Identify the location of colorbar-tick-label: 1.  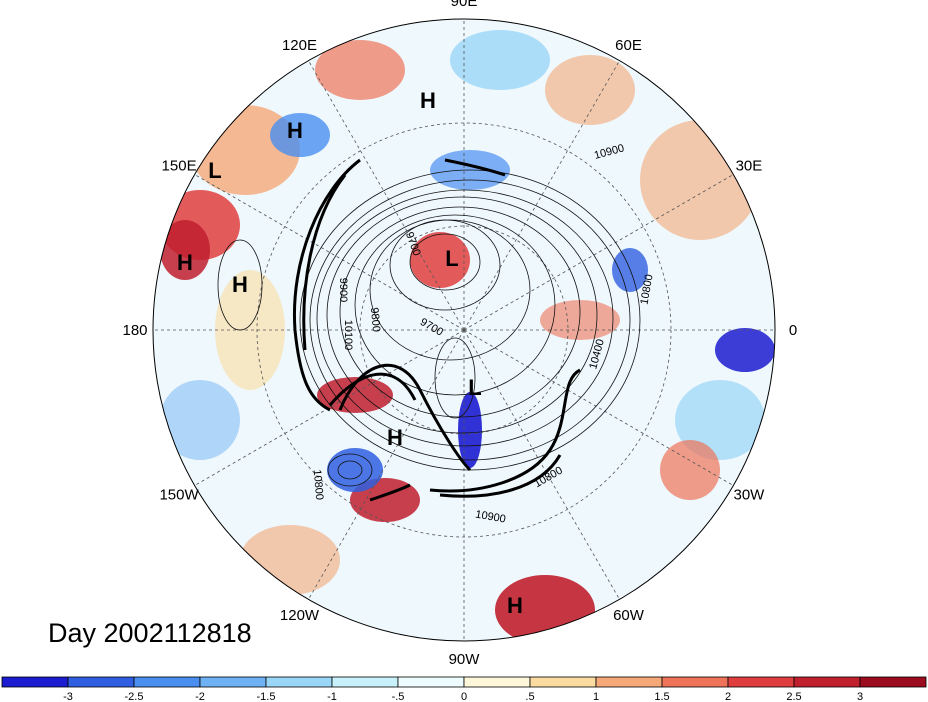
(596, 696).